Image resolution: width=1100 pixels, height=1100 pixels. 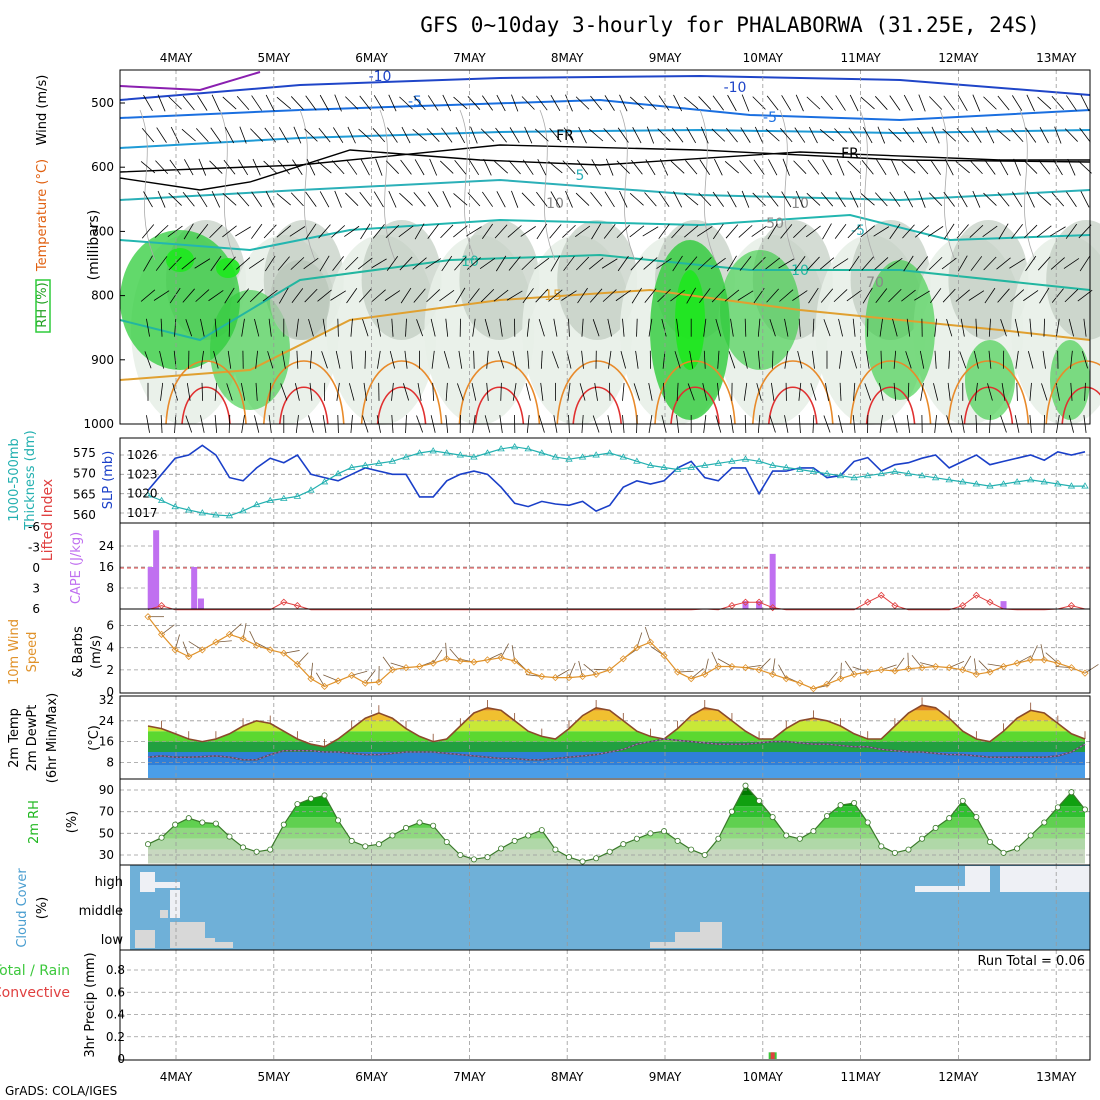 I want to click on wind-legend-label: Wind (m/s), so click(x=42, y=110).